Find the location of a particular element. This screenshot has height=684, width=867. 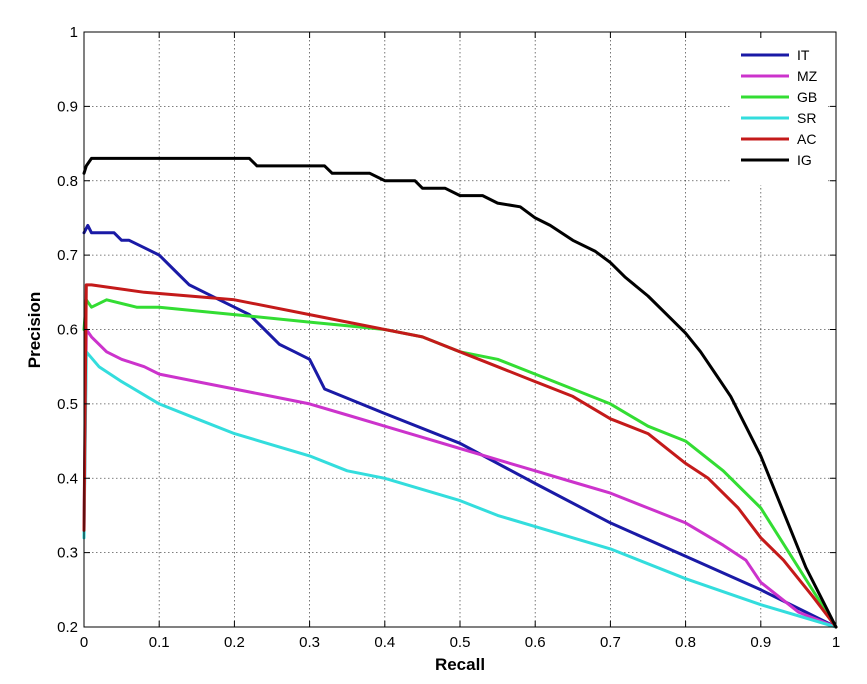

x-tick-label: 0.1 is located at coordinates (159, 642).